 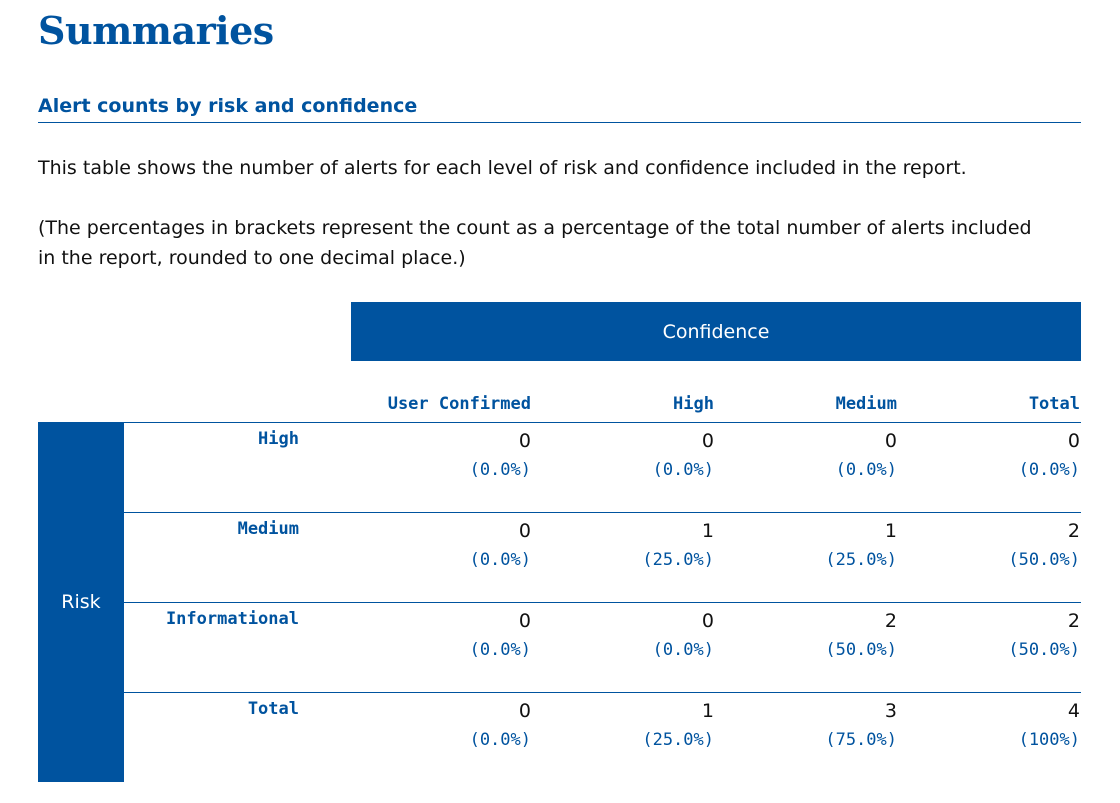 I want to click on confidence-header: Confidence, so click(x=716, y=331).